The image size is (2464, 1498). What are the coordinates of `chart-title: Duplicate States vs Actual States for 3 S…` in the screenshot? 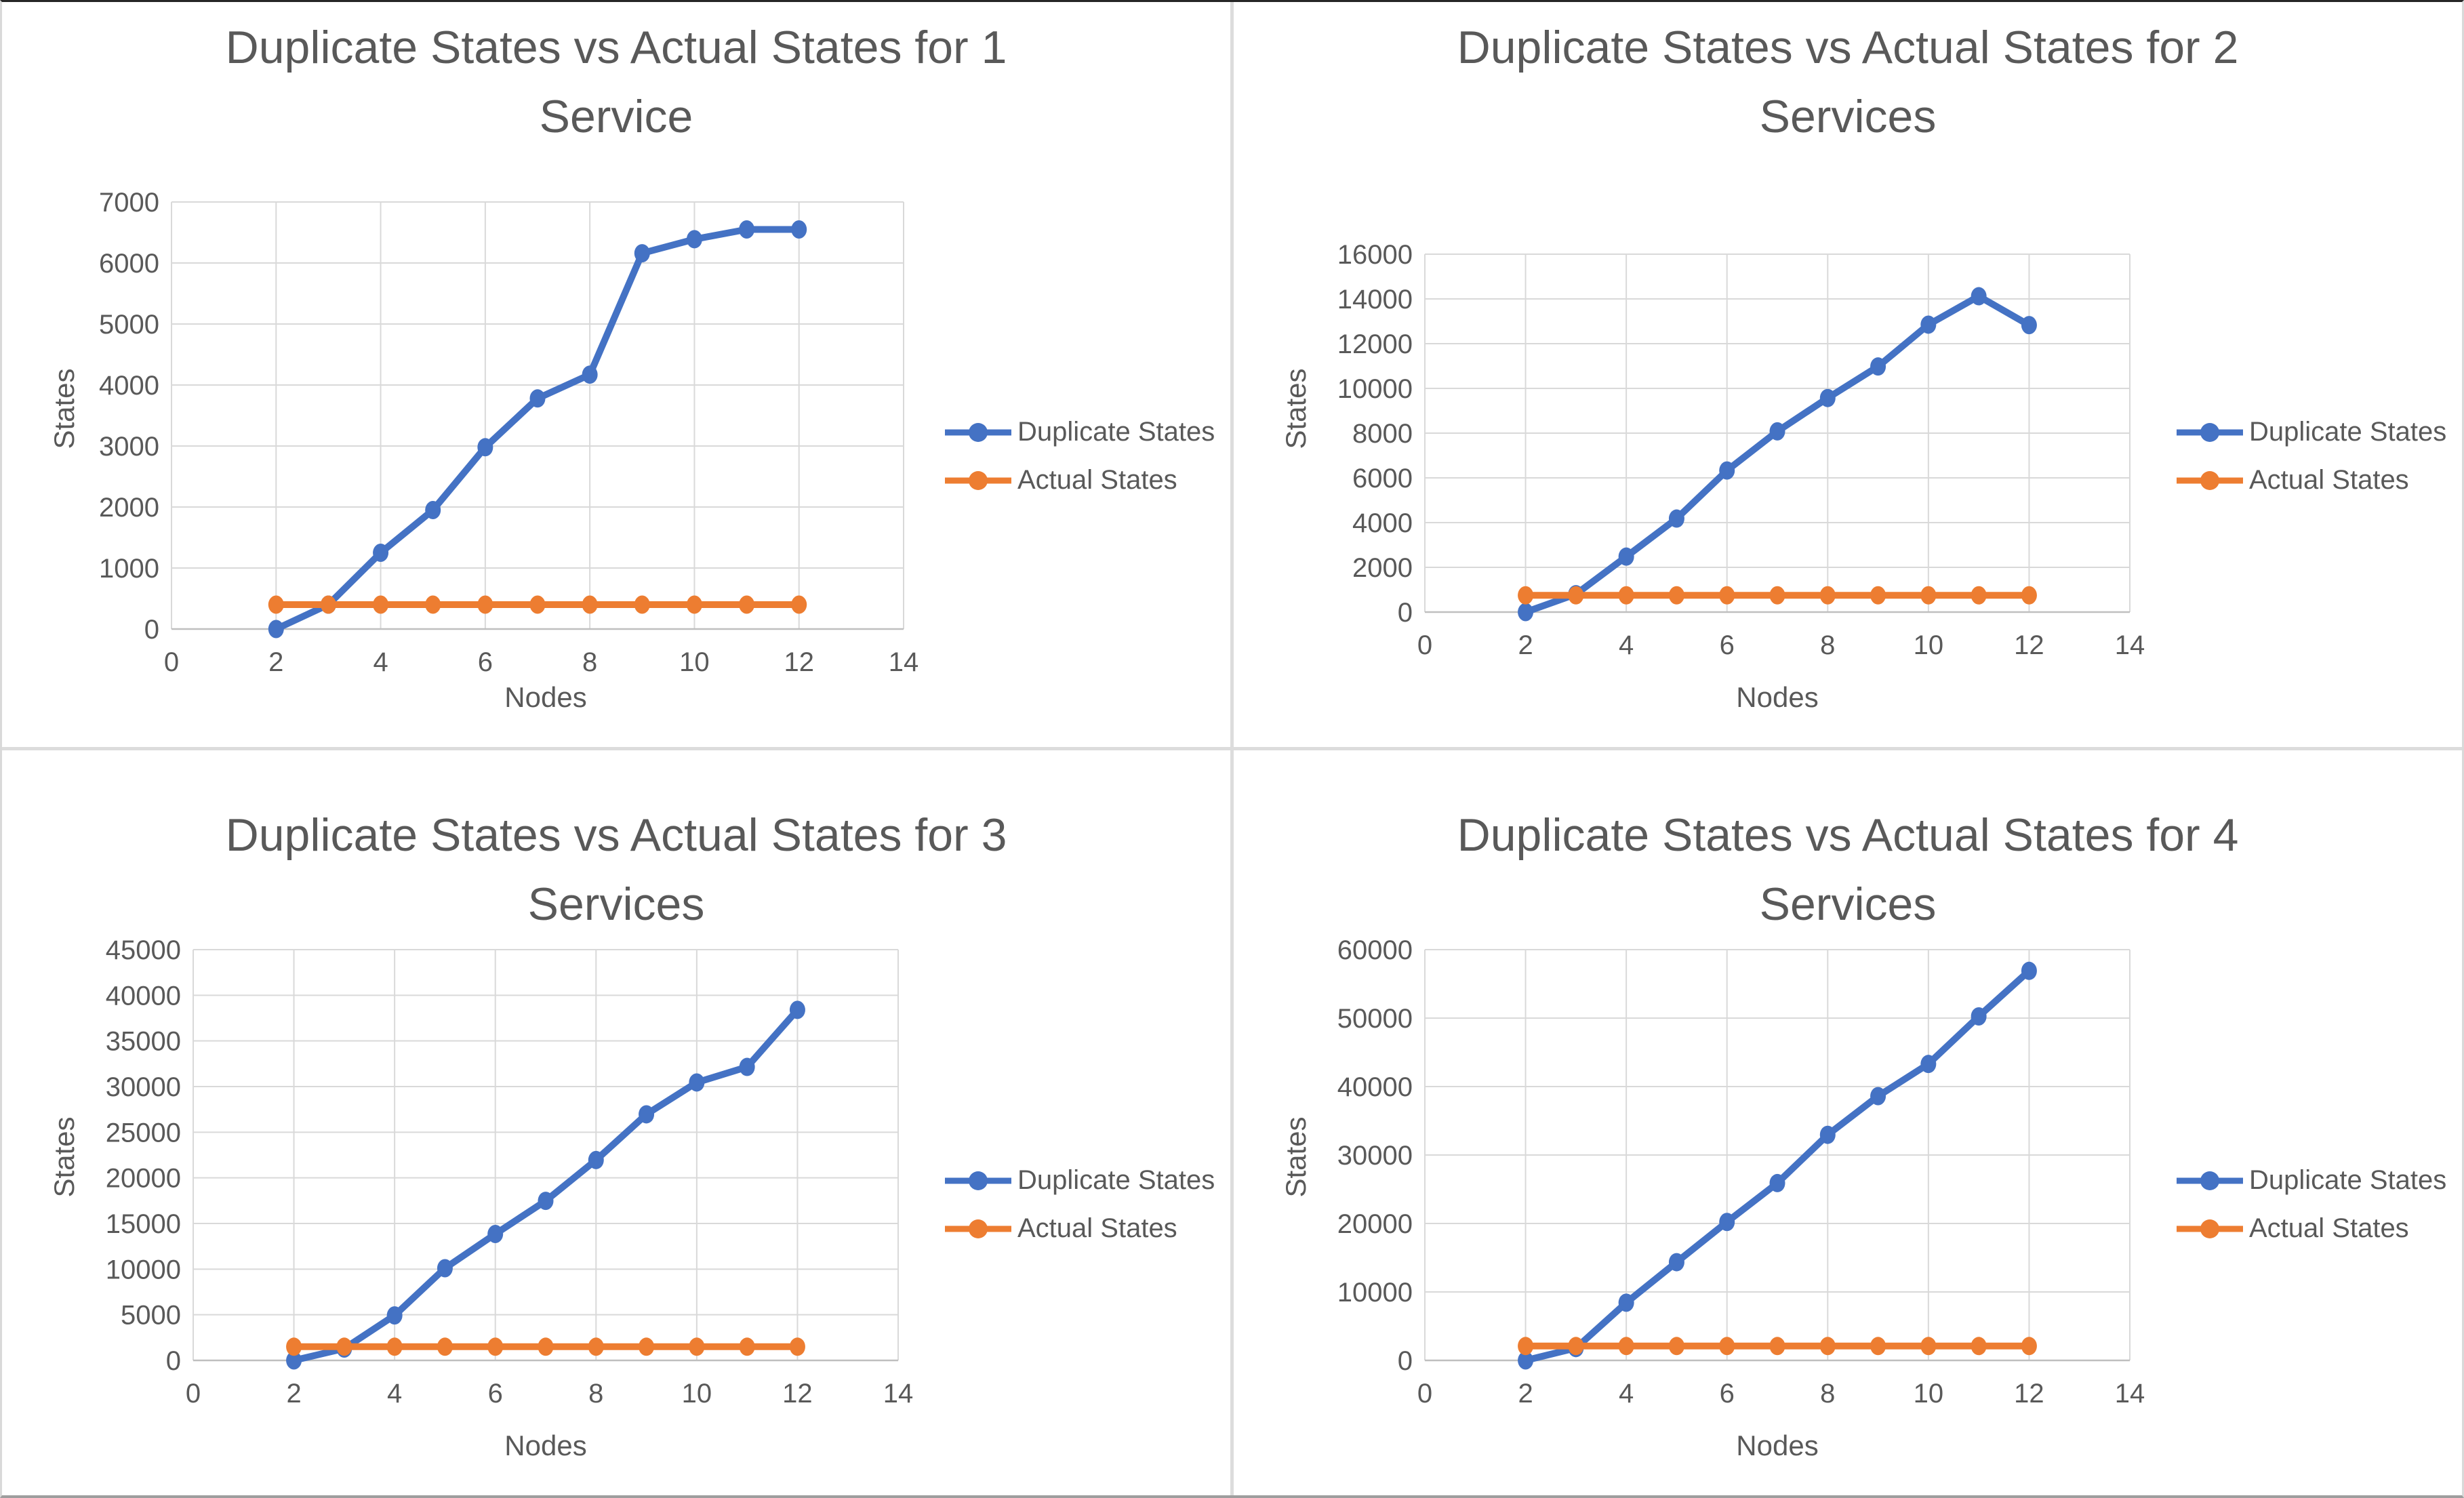 It's located at (616, 870).